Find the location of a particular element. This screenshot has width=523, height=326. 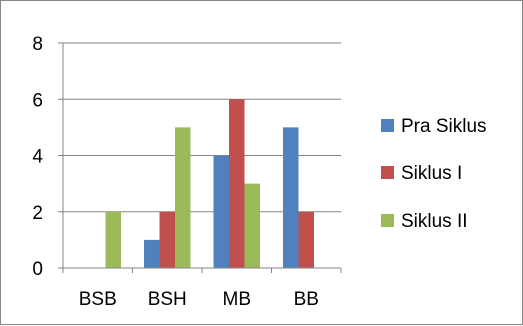

x-category-label: BSB is located at coordinates (98, 299).